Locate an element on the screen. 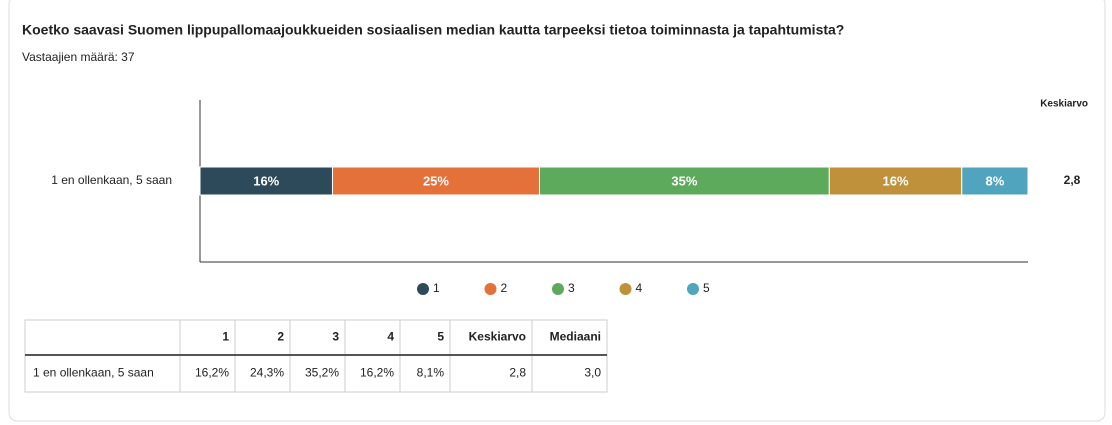 The height and width of the screenshot is (425, 1112). table-header: 3 is located at coordinates (335, 337).